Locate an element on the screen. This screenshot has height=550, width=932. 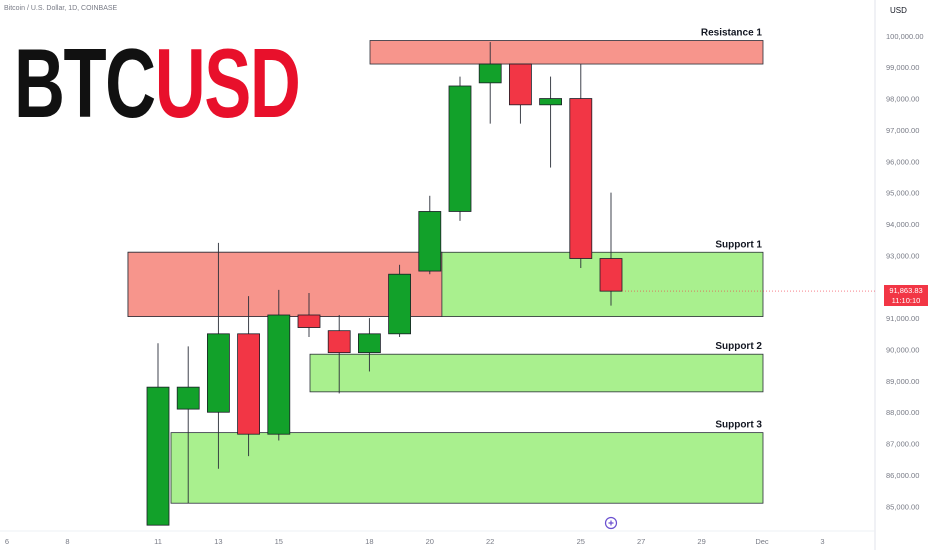
bar-countdown: 11:10:10 is located at coordinates (906, 300).